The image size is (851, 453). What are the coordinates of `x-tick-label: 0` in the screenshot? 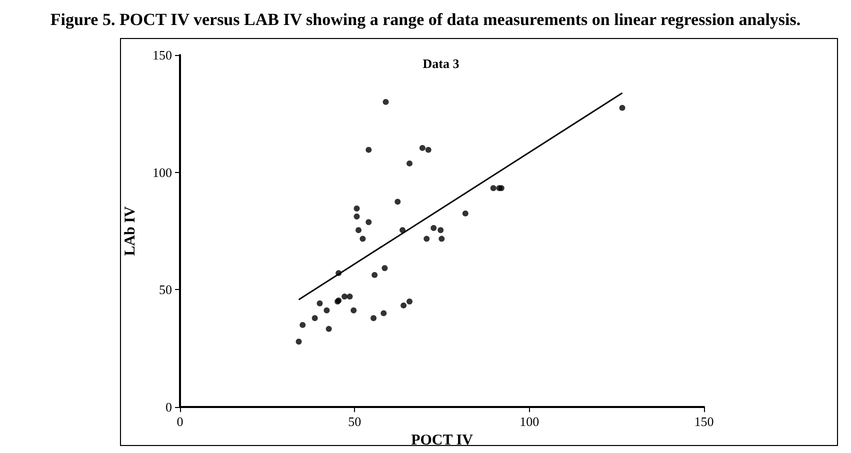 It's located at (180, 422).